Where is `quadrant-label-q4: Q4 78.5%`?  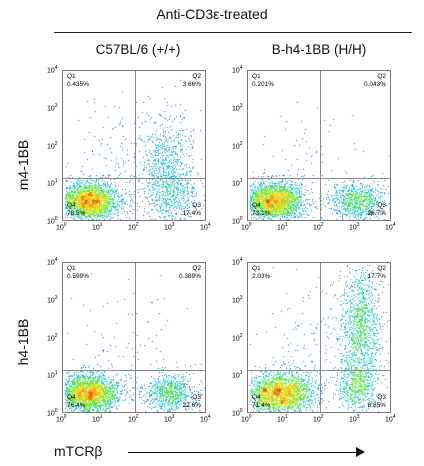 quadrant-label-q4: Q4 78.5% is located at coordinates (76, 209).